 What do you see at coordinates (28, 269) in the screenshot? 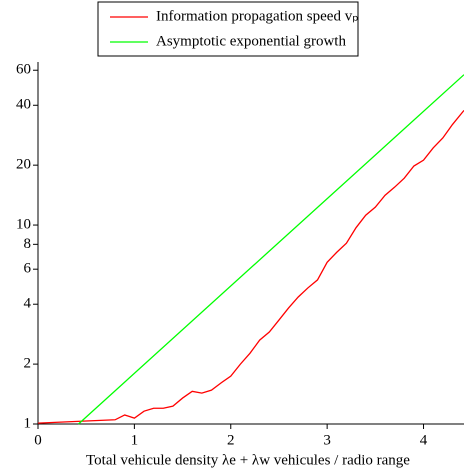
I see `y-tick-label: 6` at bounding box center [28, 269].